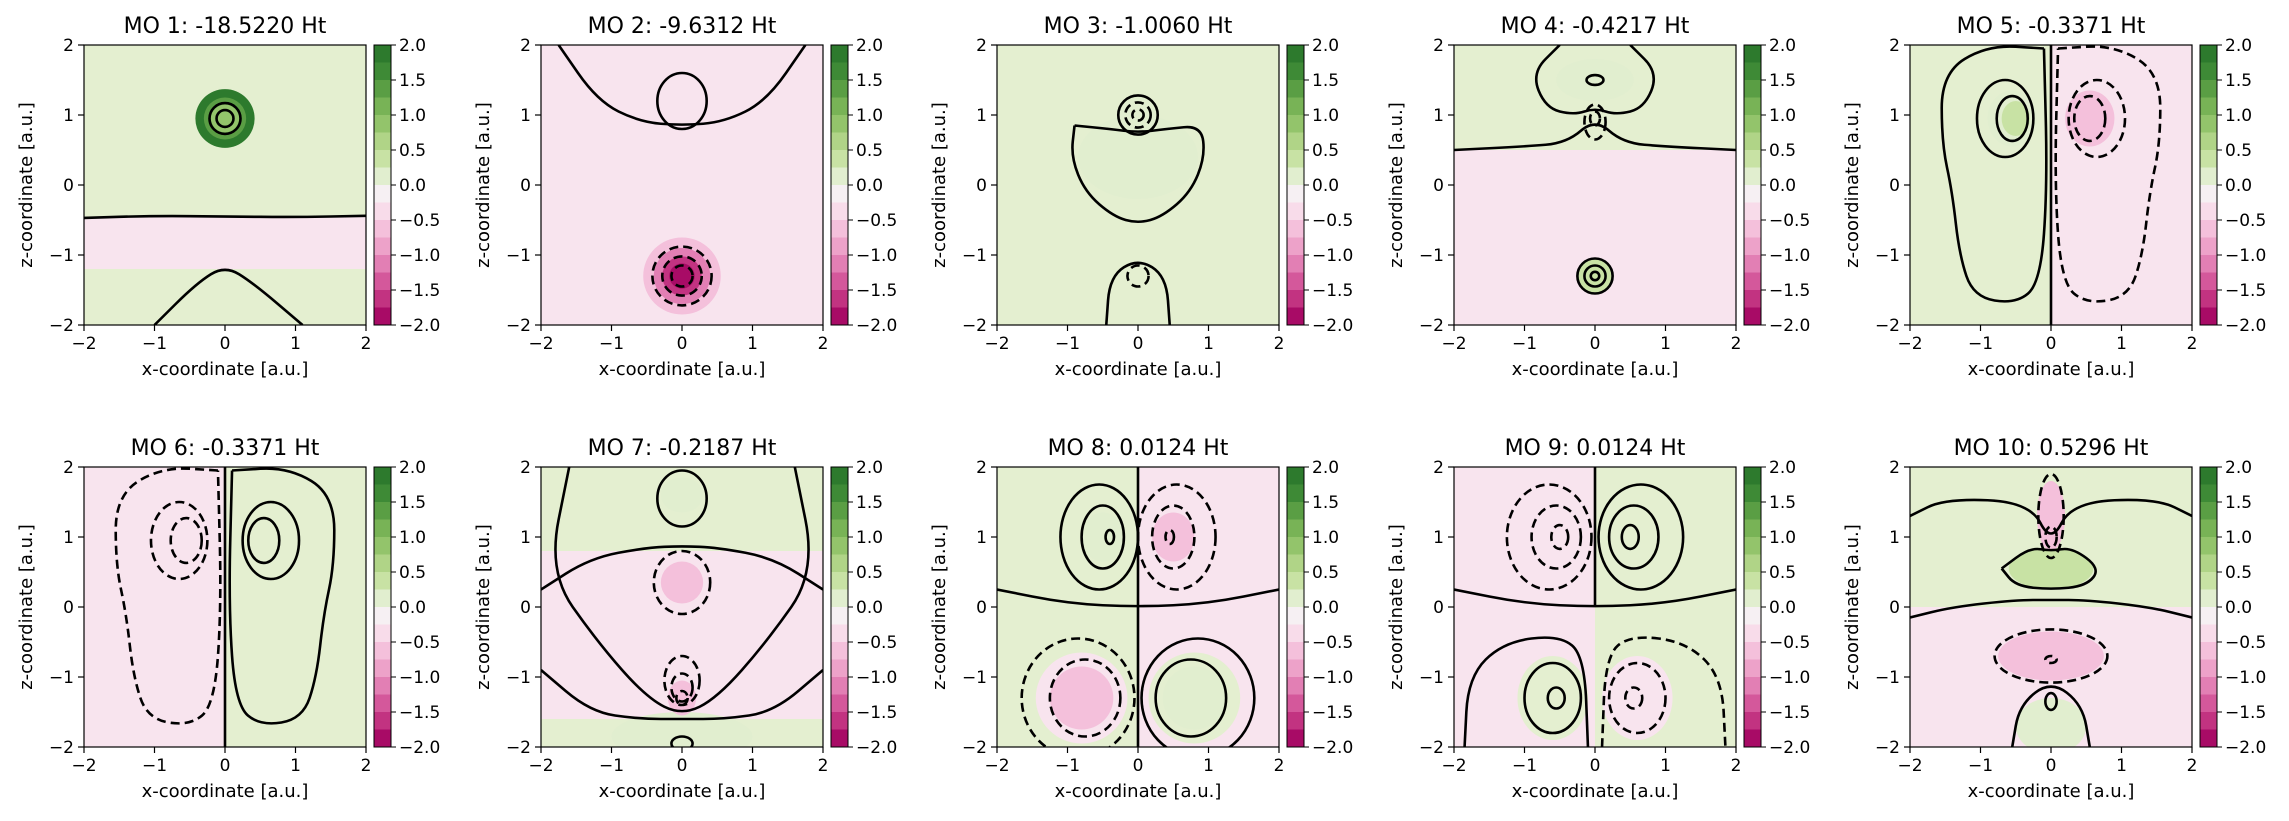  I want to click on x-tick-label: 2, so click(1279, 344).